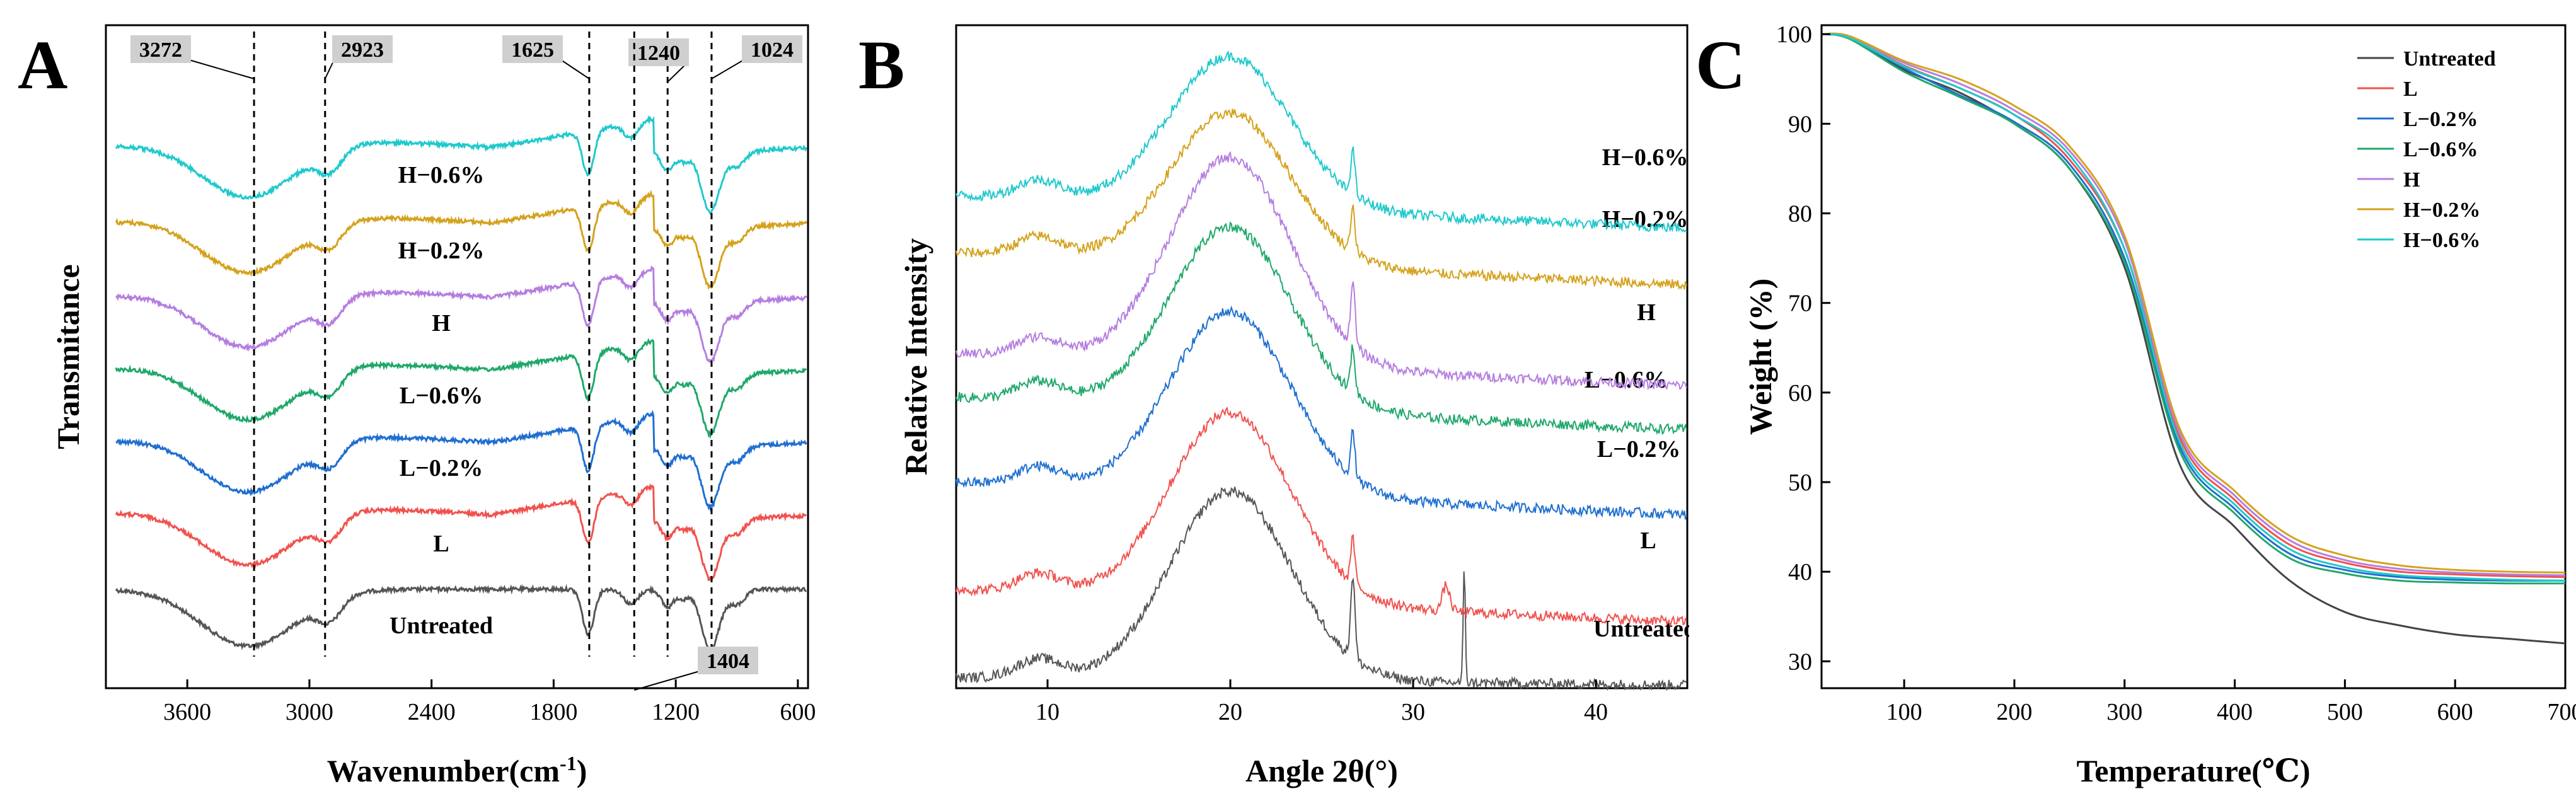  What do you see at coordinates (432, 712) in the screenshot?
I see `x-tick-label: 2400` at bounding box center [432, 712].